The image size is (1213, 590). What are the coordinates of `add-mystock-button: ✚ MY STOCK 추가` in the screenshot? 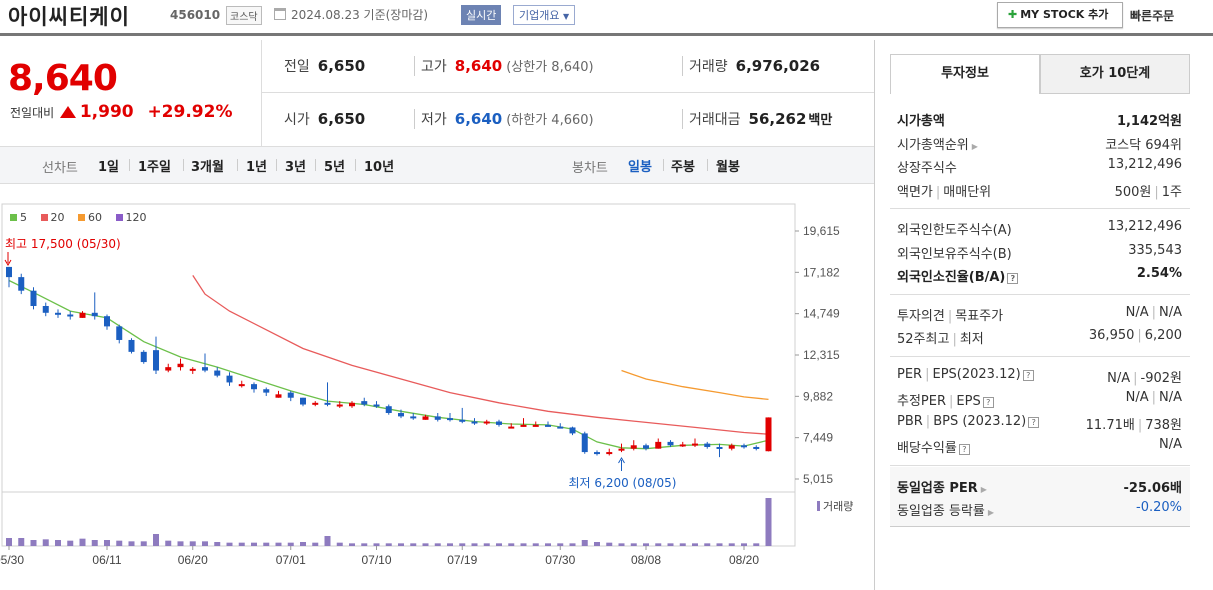 It's located at (1060, 15).